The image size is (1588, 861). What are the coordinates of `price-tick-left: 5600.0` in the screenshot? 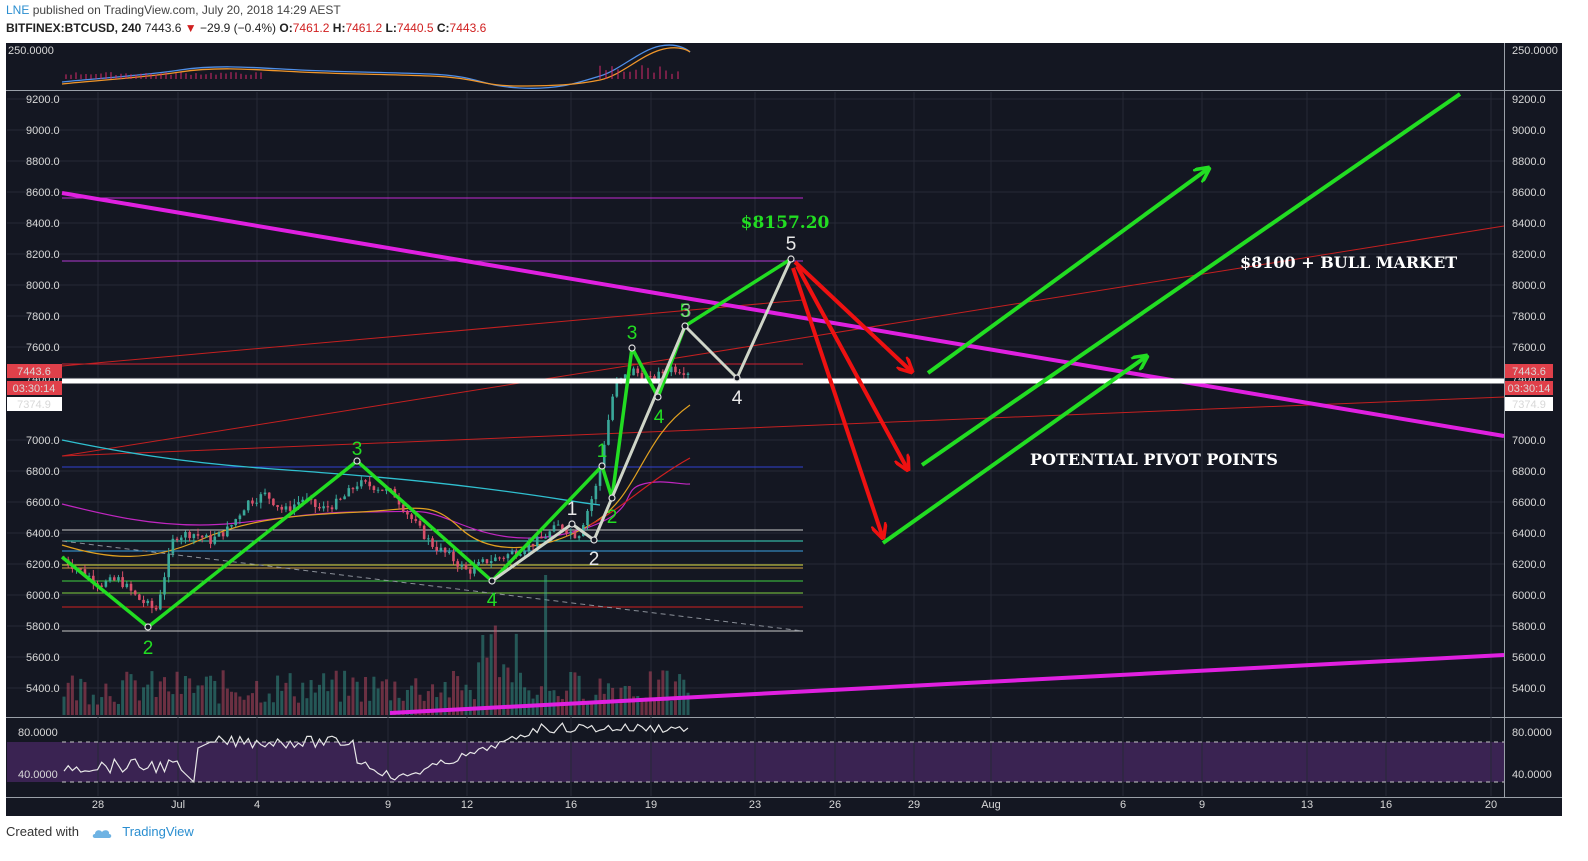 It's located at (43, 658).